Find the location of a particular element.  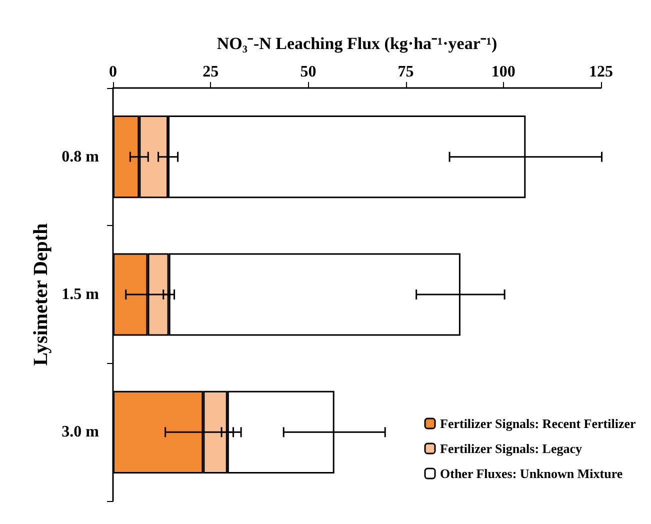

y-tick-label: 0.8 m is located at coordinates (81, 157).